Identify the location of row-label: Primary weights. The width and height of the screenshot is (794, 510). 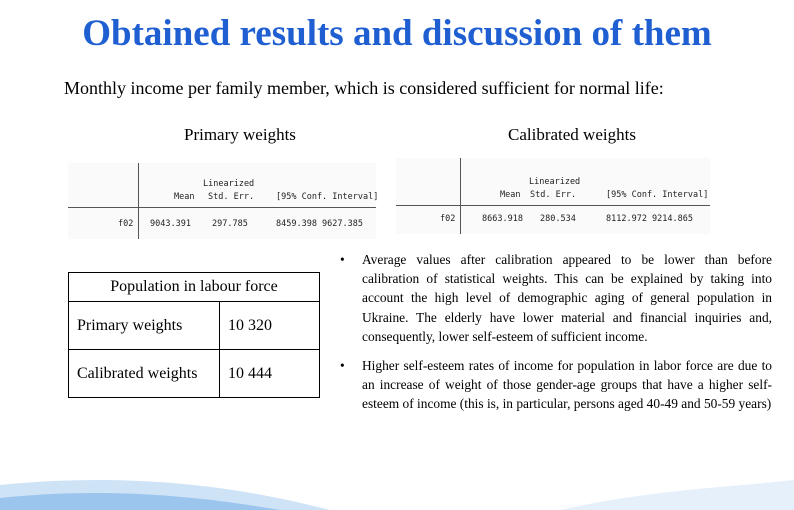
(144, 325).